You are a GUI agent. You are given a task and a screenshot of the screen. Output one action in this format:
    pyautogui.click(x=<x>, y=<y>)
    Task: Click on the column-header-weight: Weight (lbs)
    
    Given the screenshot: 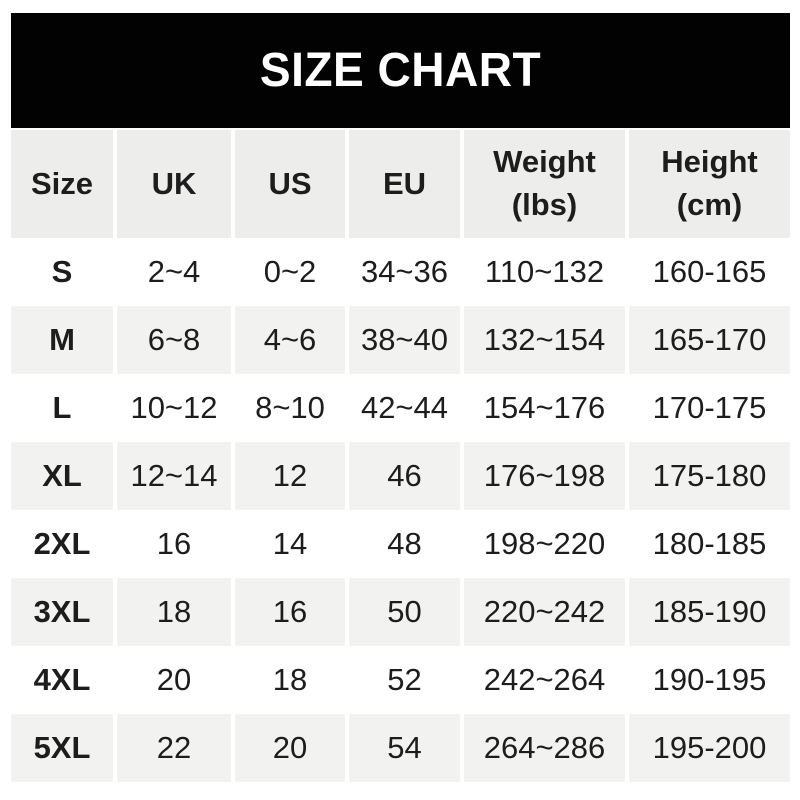 What is the action you would take?
    pyautogui.click(x=544, y=184)
    